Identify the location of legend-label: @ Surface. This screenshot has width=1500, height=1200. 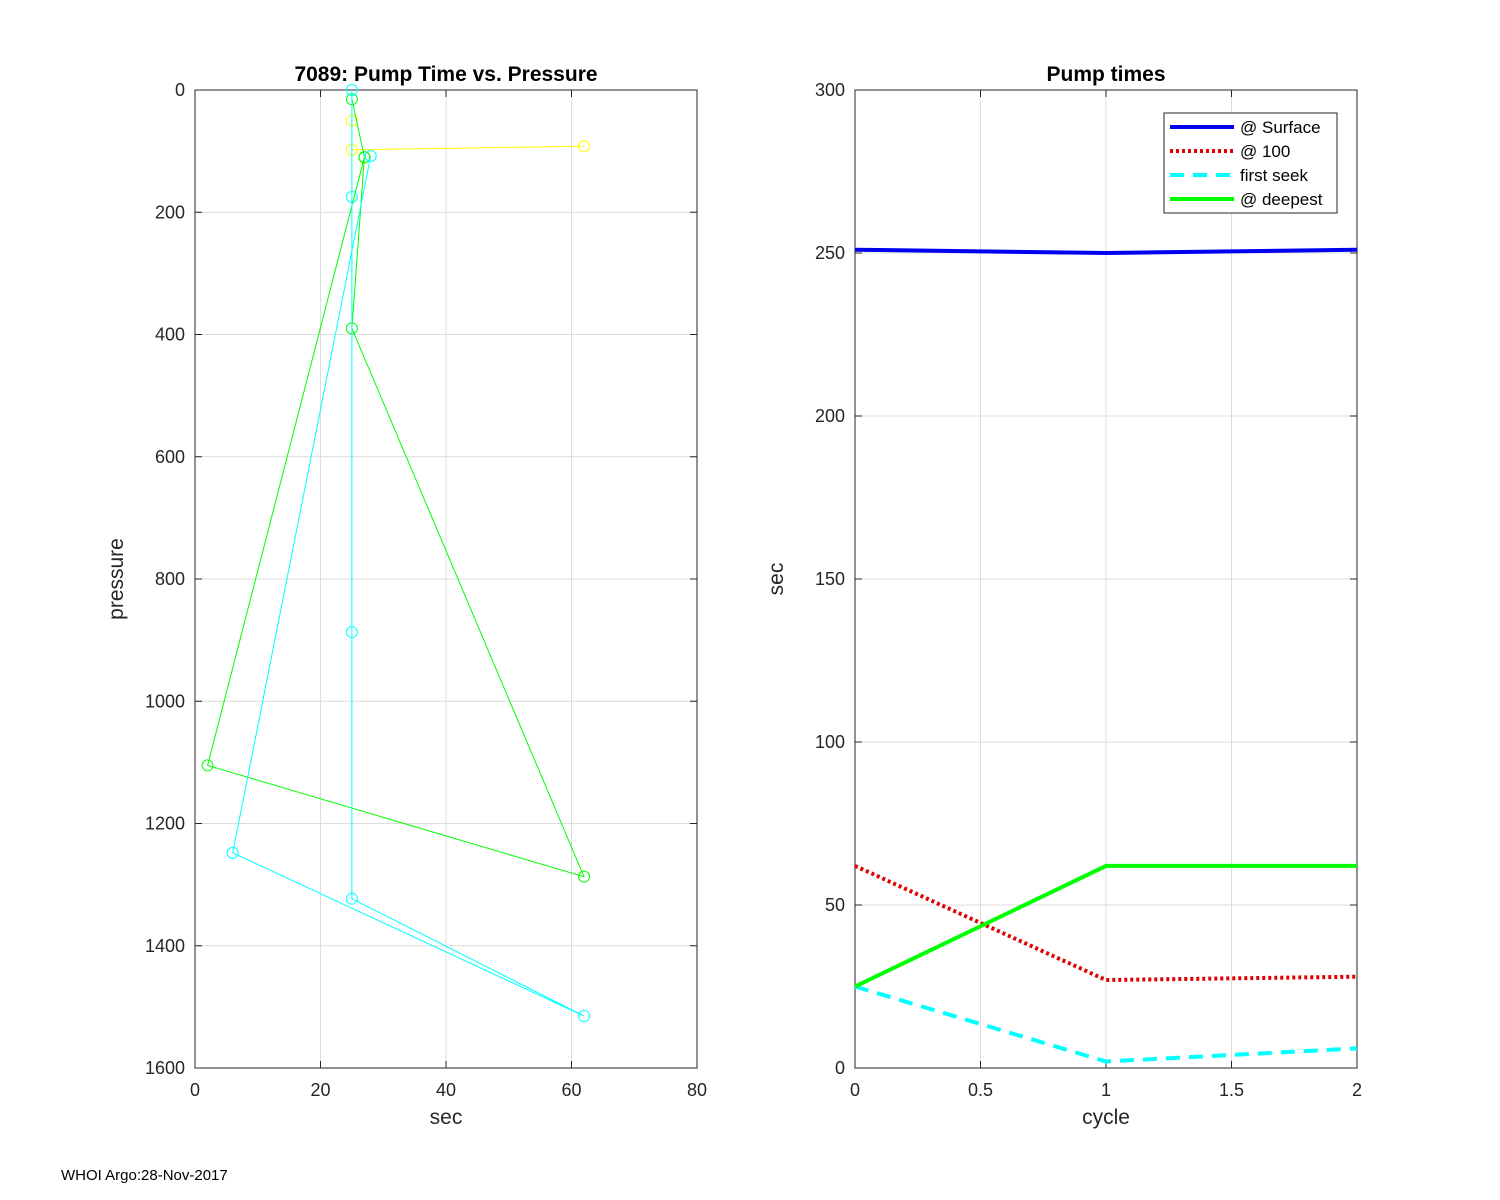
(1280, 127).